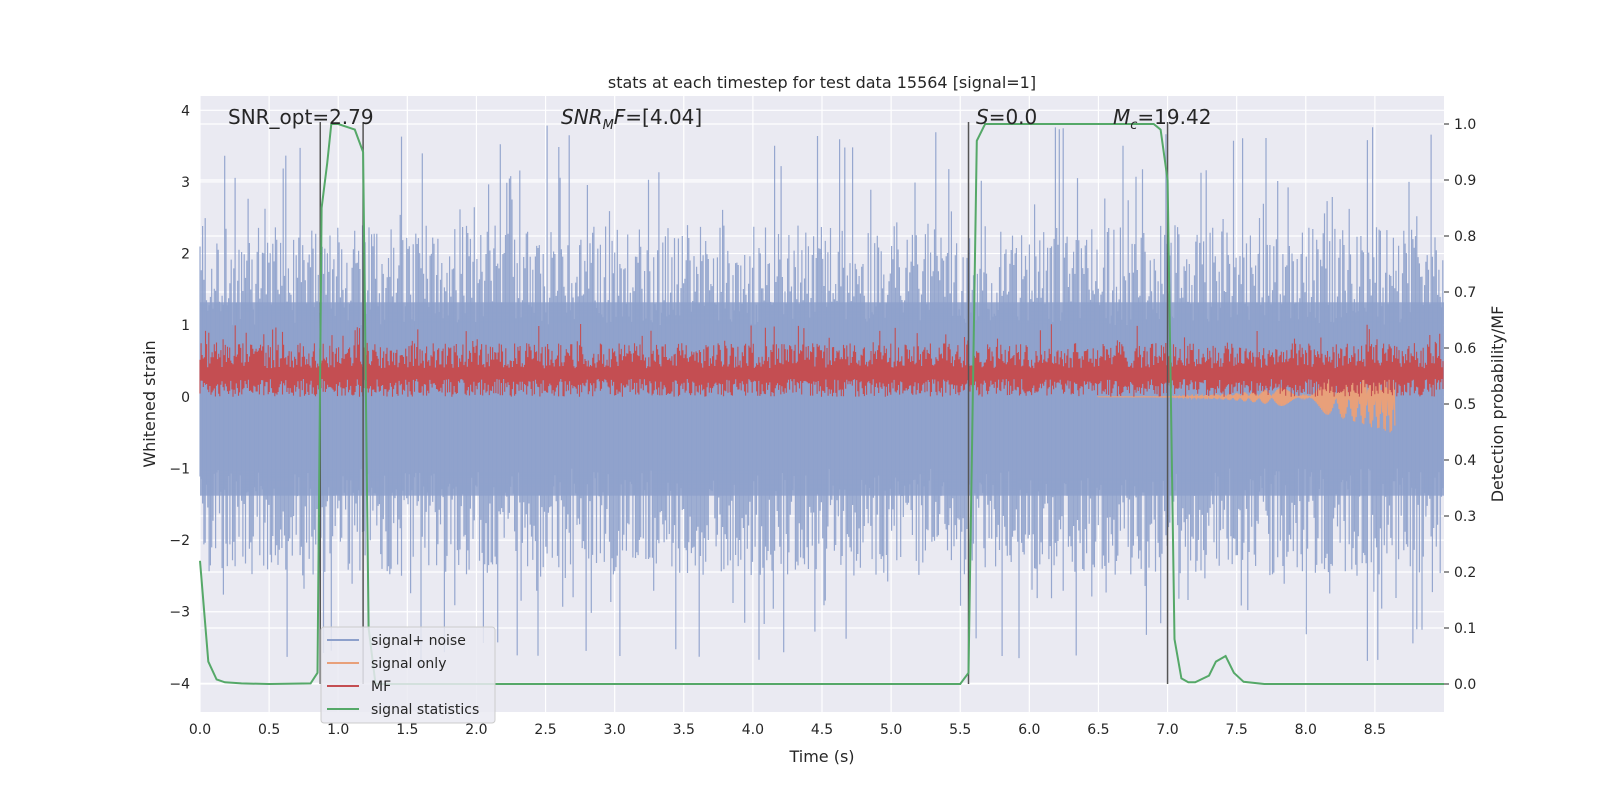  What do you see at coordinates (1465, 461) in the screenshot?
I see `y-right-tick-label: 0.4` at bounding box center [1465, 461].